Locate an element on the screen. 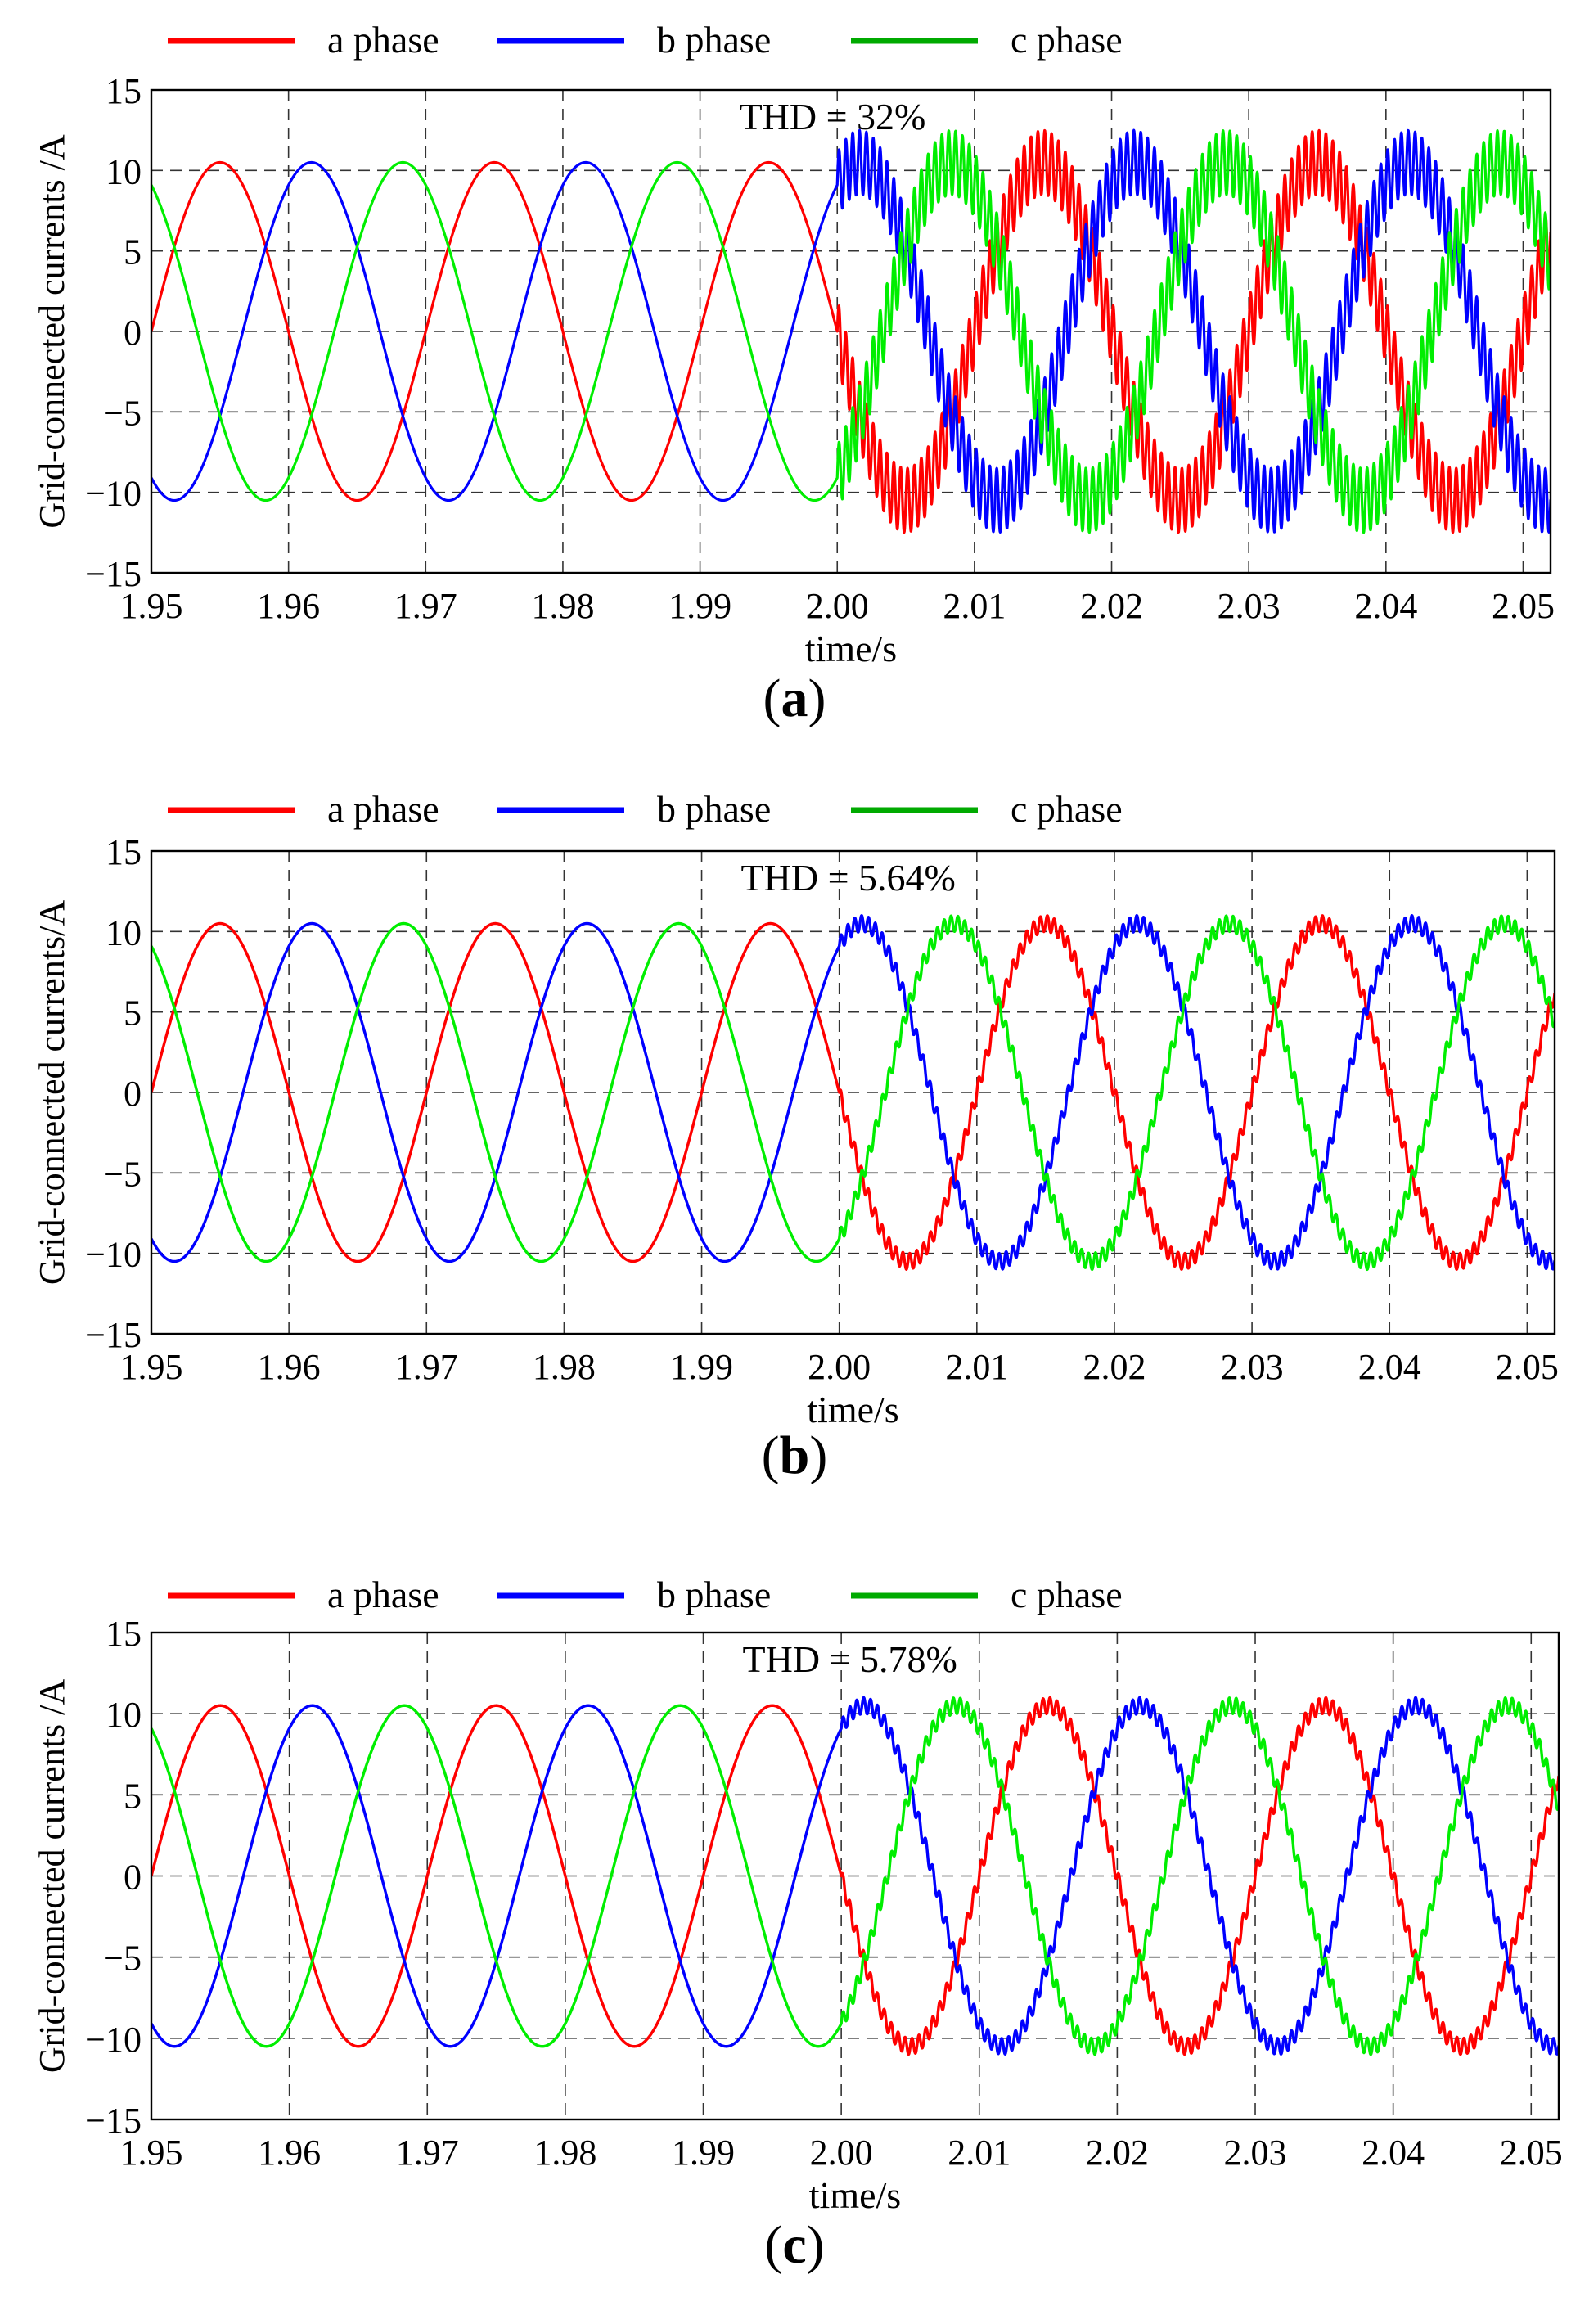 This screenshot has height=2324, width=1589. panel-caption: (c) is located at coordinates (794, 2245).